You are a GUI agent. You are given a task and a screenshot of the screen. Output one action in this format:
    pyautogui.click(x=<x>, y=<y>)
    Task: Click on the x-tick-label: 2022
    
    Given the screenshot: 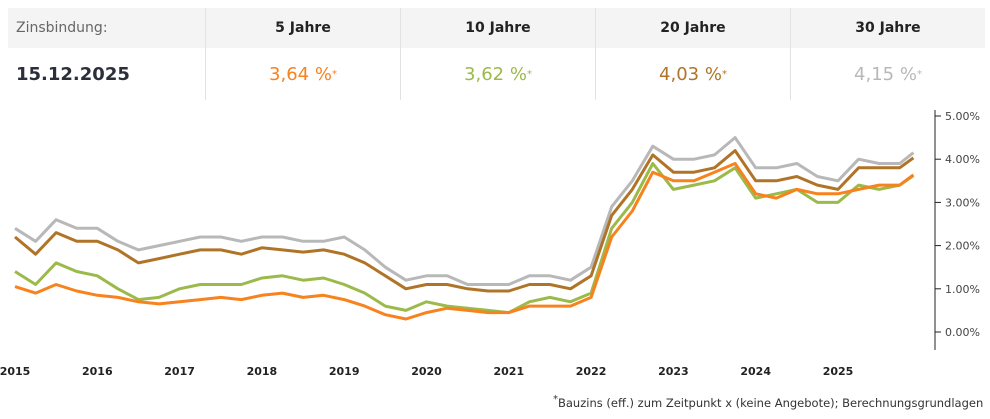 What is the action you would take?
    pyautogui.click(x=591, y=371)
    